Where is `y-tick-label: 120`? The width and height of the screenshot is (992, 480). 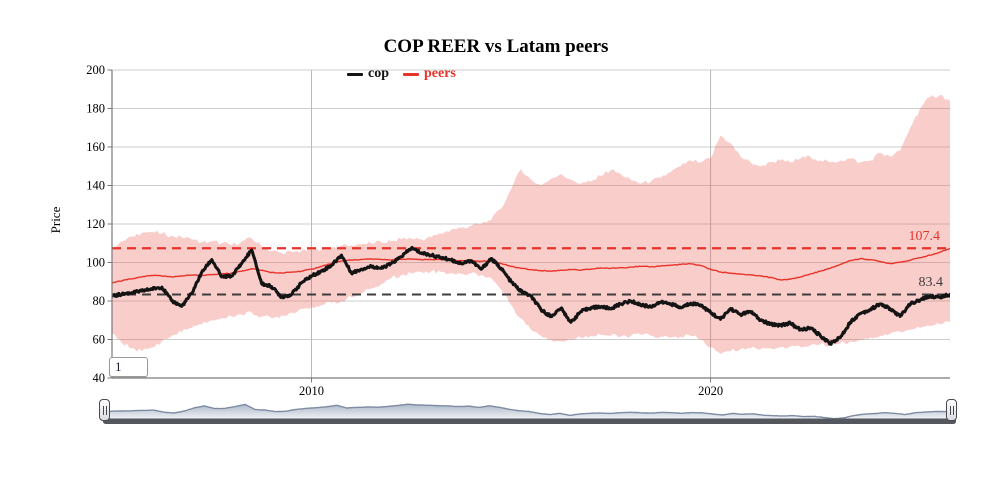
y-tick-label: 120 is located at coordinates (95, 224).